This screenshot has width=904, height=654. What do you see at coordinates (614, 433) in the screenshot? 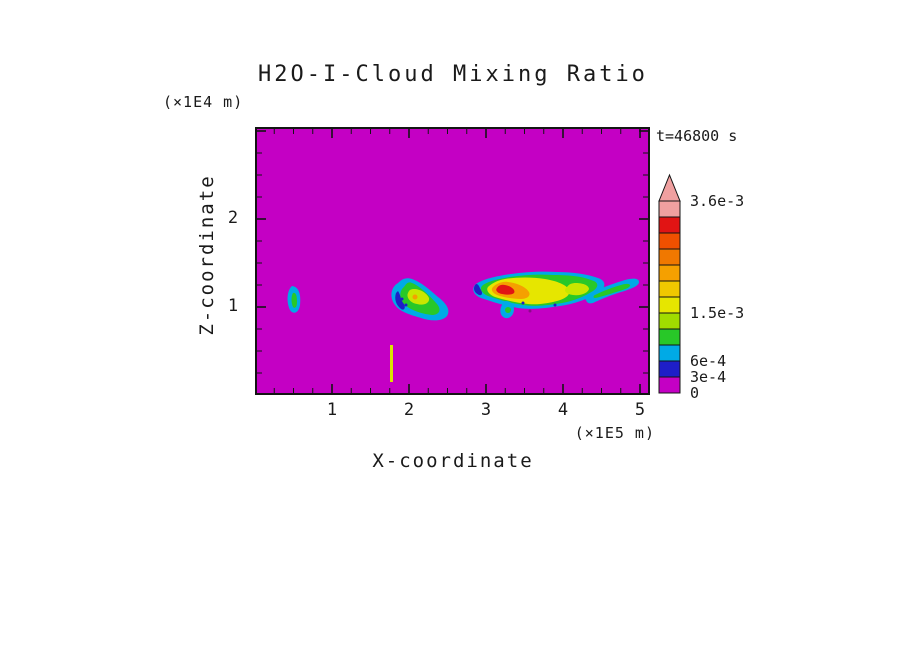
I see `x-axis-unit: (×1E5 m)` at bounding box center [614, 433].